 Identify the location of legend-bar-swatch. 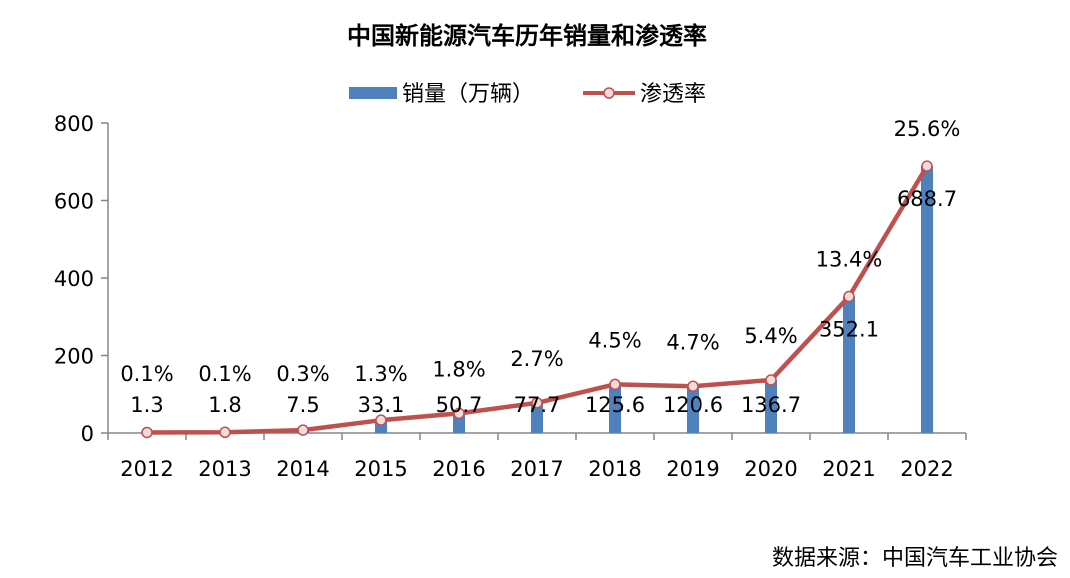
(373, 93).